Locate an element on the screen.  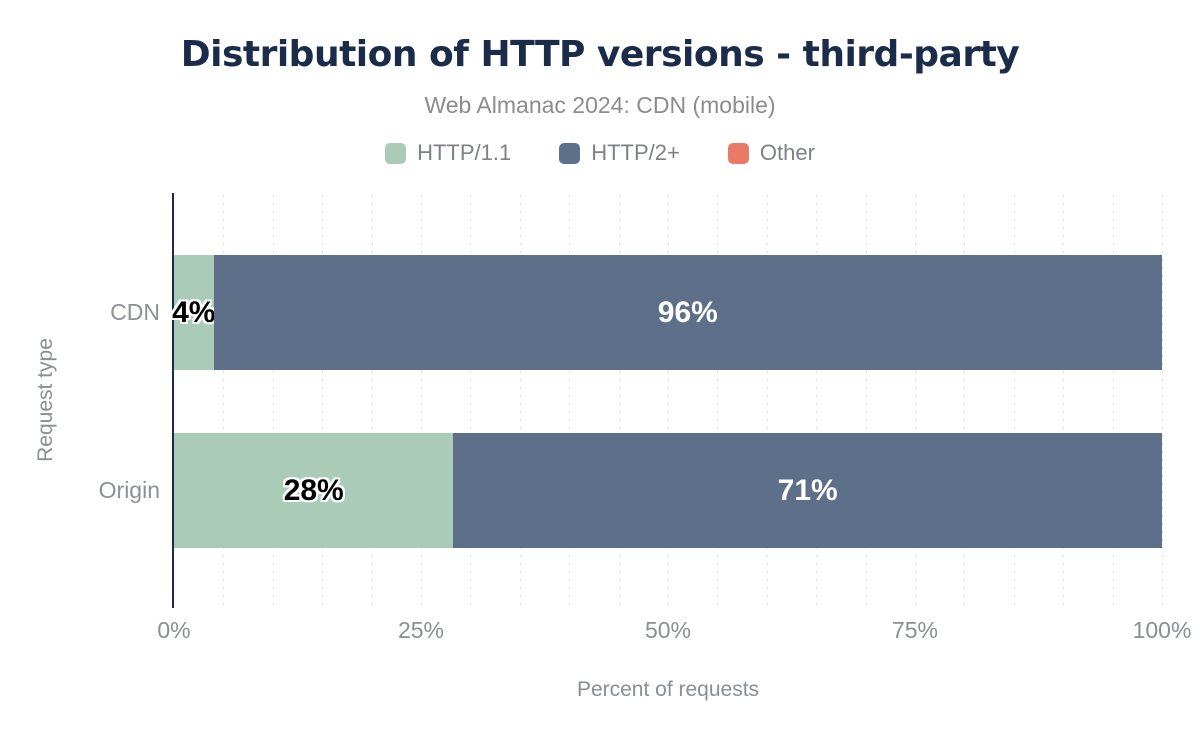
legend-item-http-1-1: HTTP/1.1 is located at coordinates (448, 153).